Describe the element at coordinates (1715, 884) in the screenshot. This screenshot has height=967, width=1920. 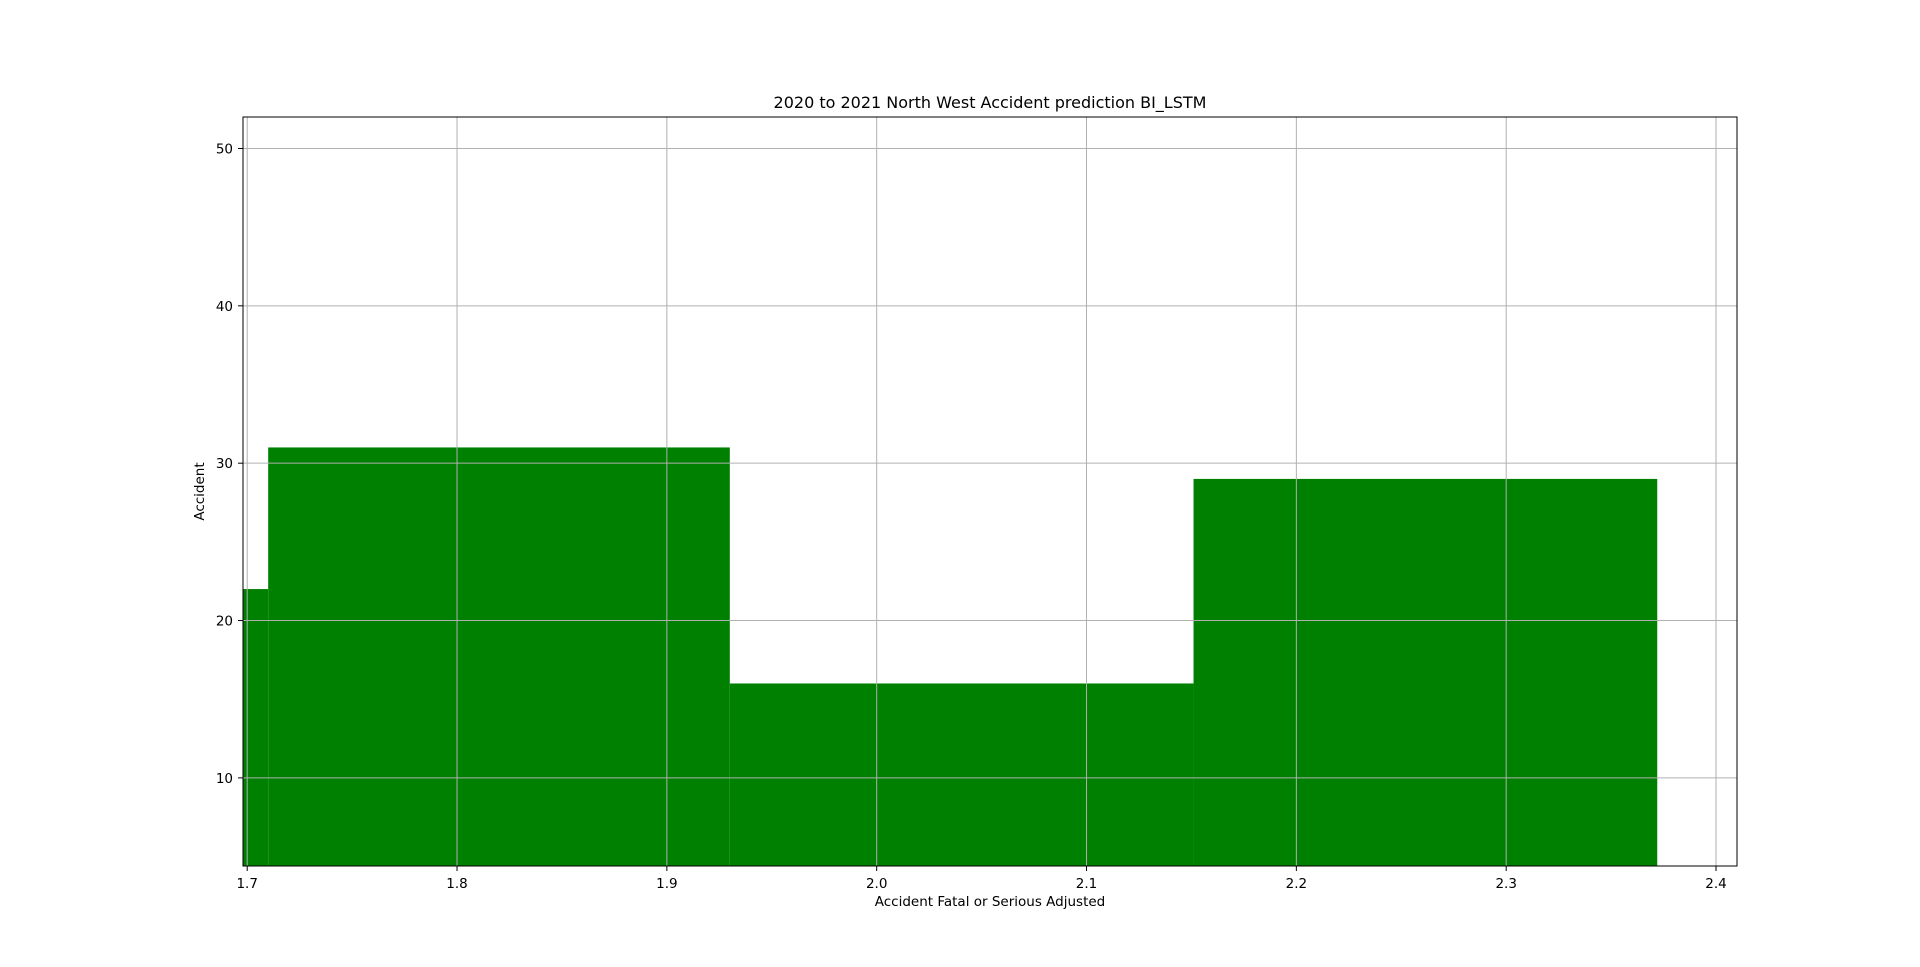
I see `x-tick-label: 2.4` at that location.